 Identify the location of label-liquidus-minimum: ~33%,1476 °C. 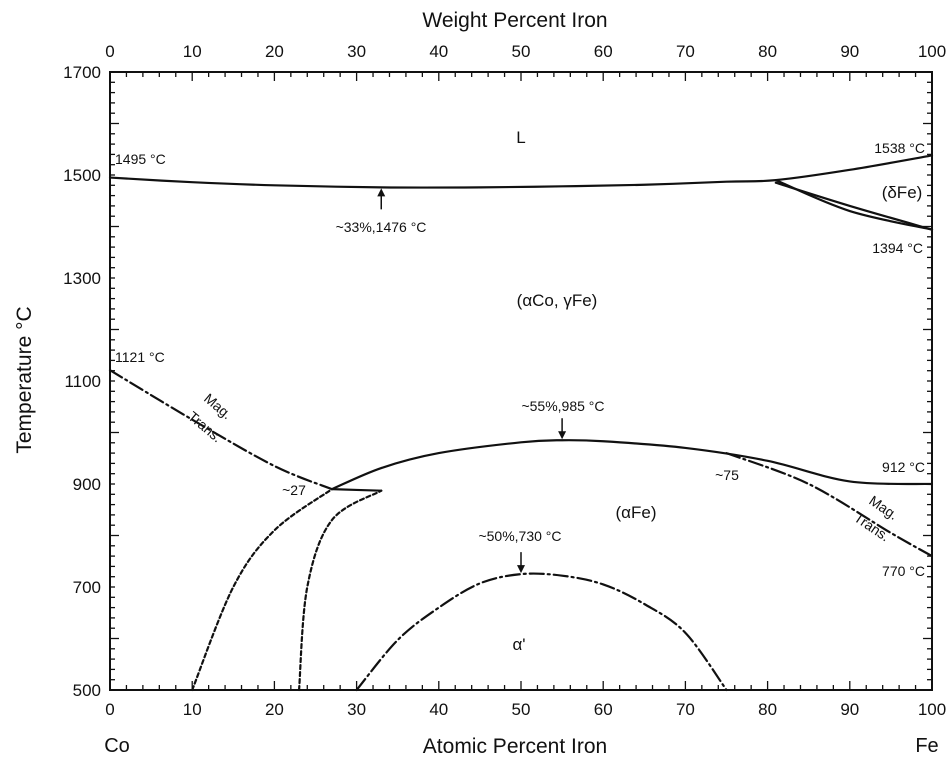
(381, 227).